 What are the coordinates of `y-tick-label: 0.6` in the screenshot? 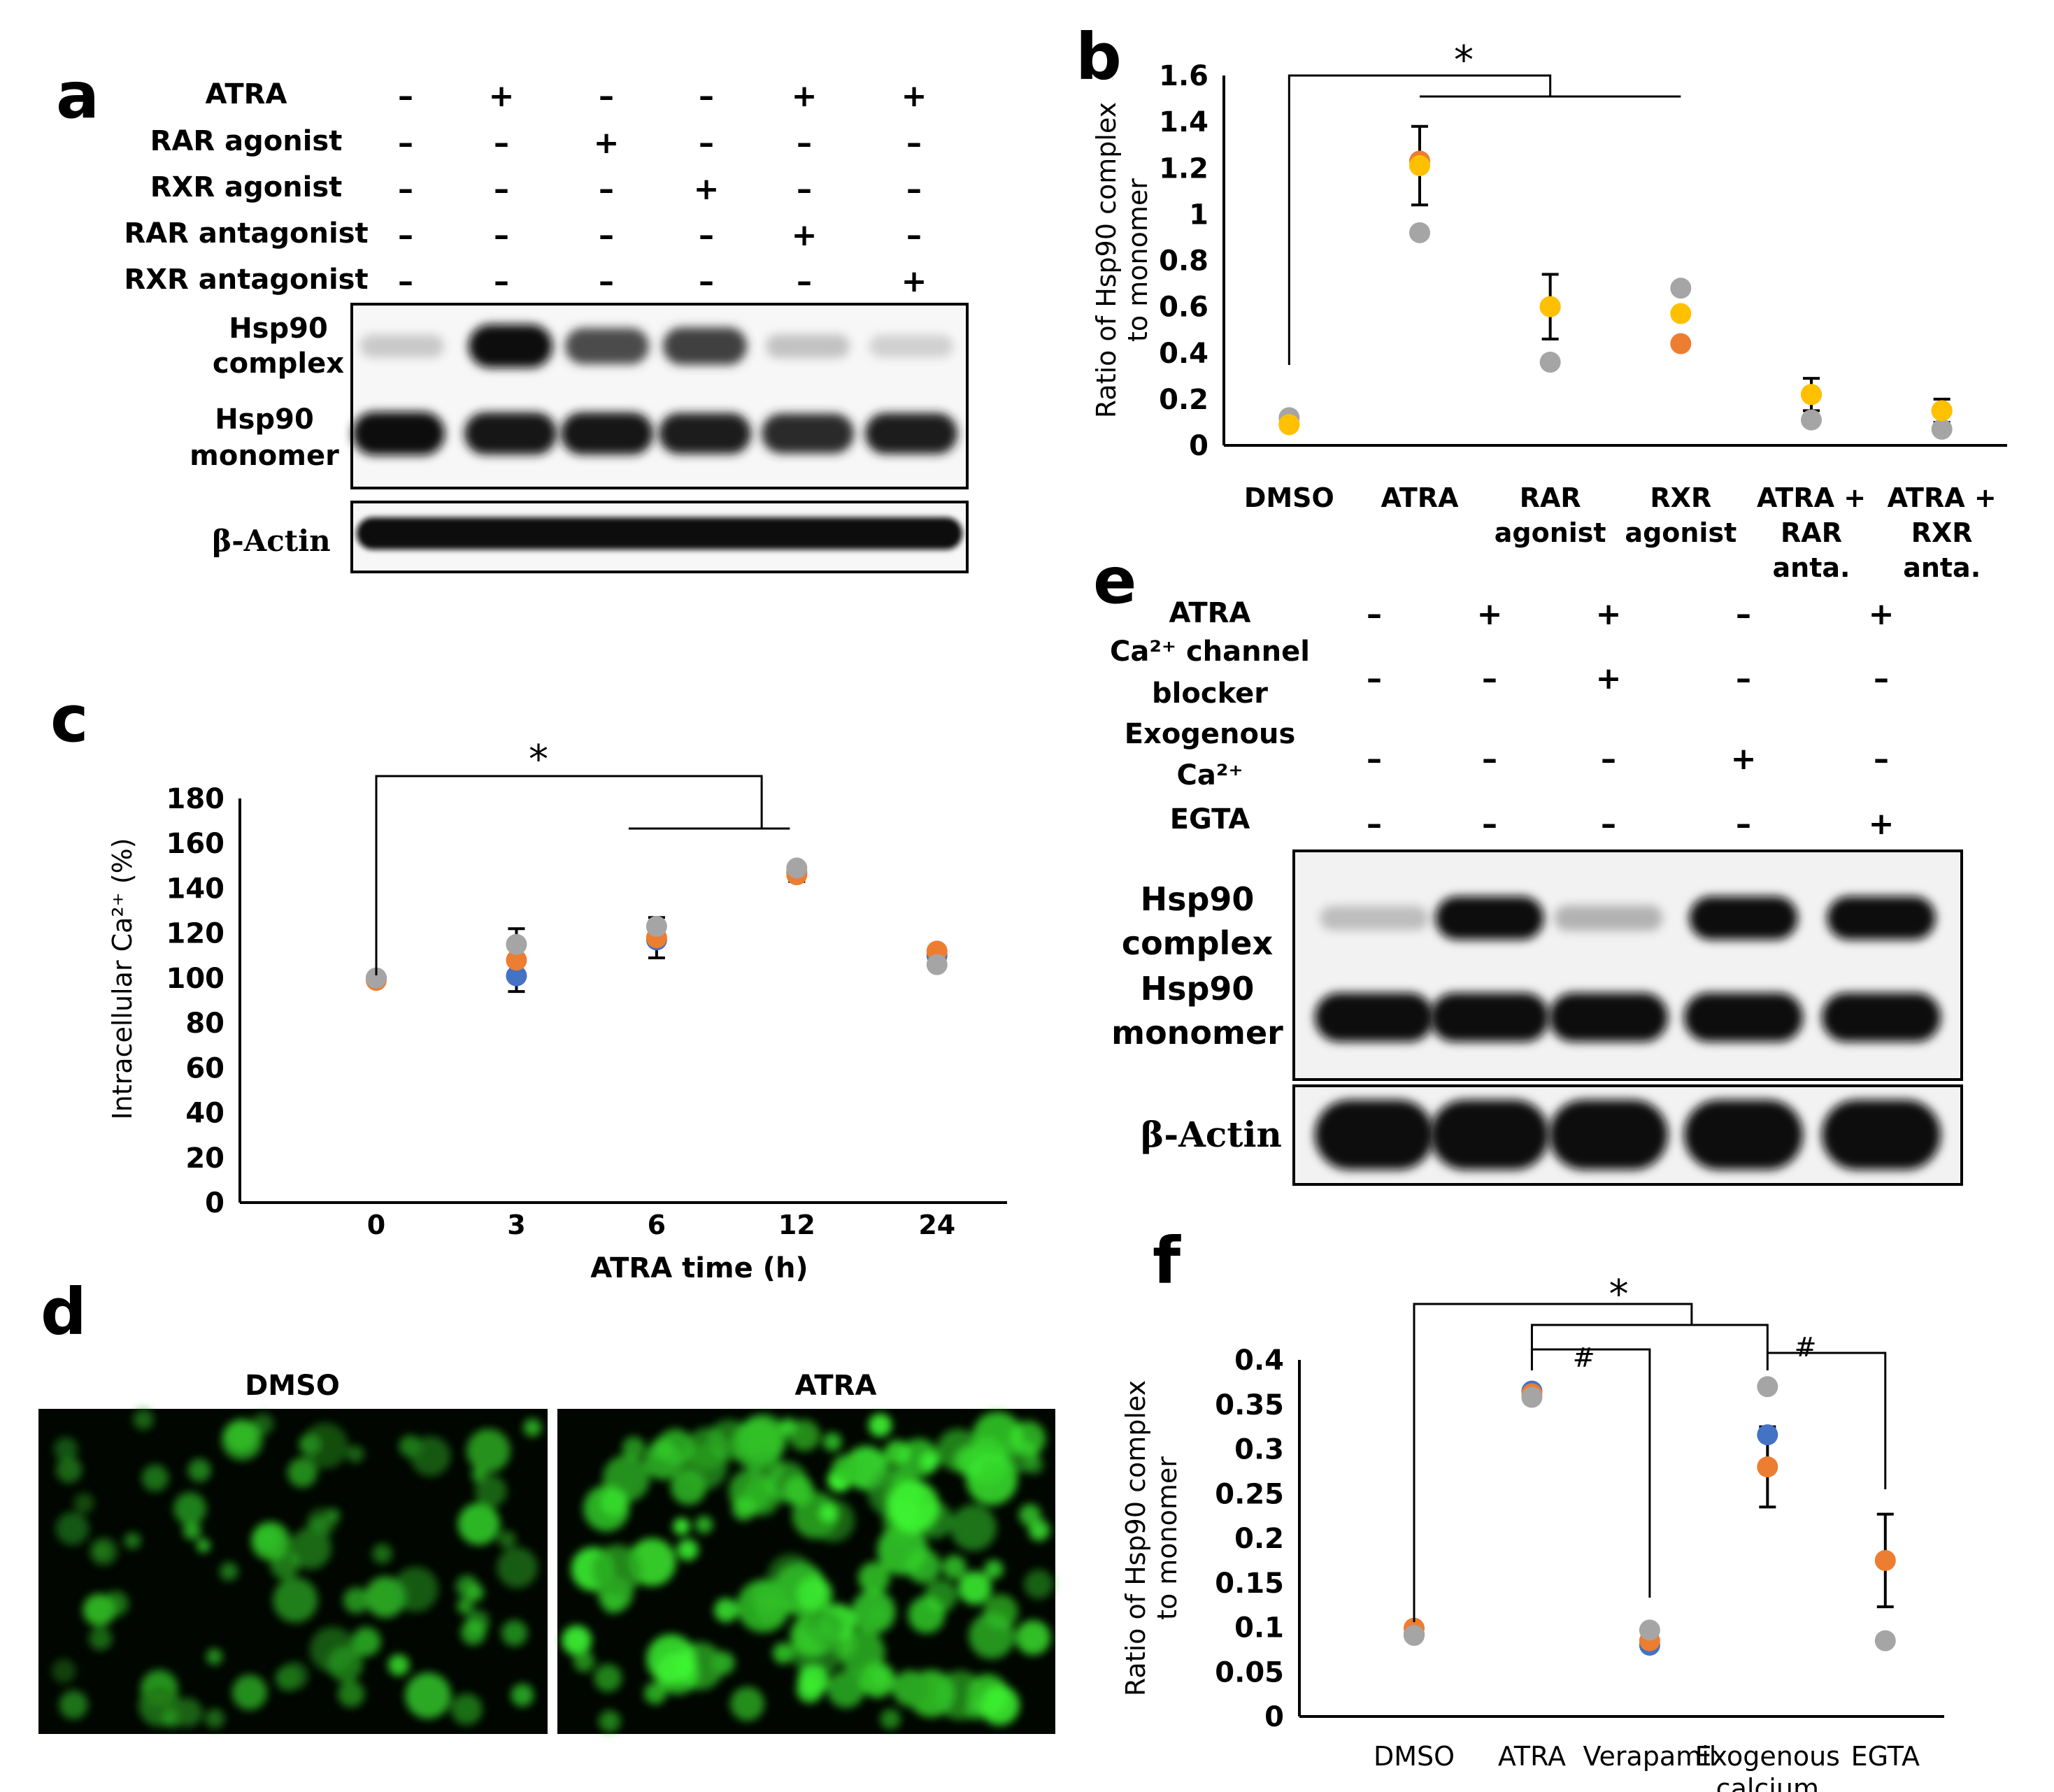 It's located at (1183, 308).